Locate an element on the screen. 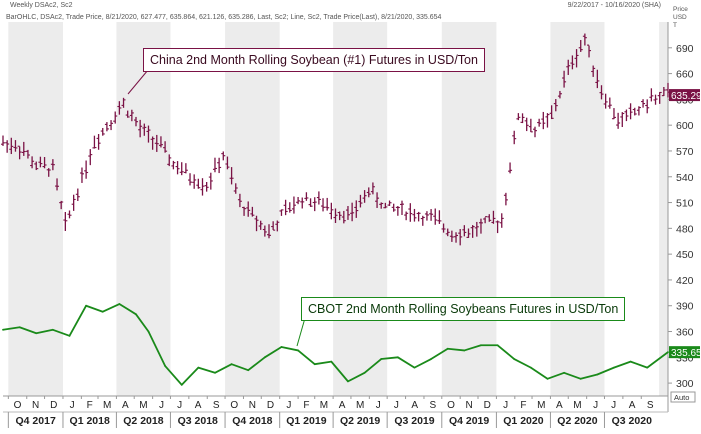  axis-header-line1: Price is located at coordinates (680, 9).